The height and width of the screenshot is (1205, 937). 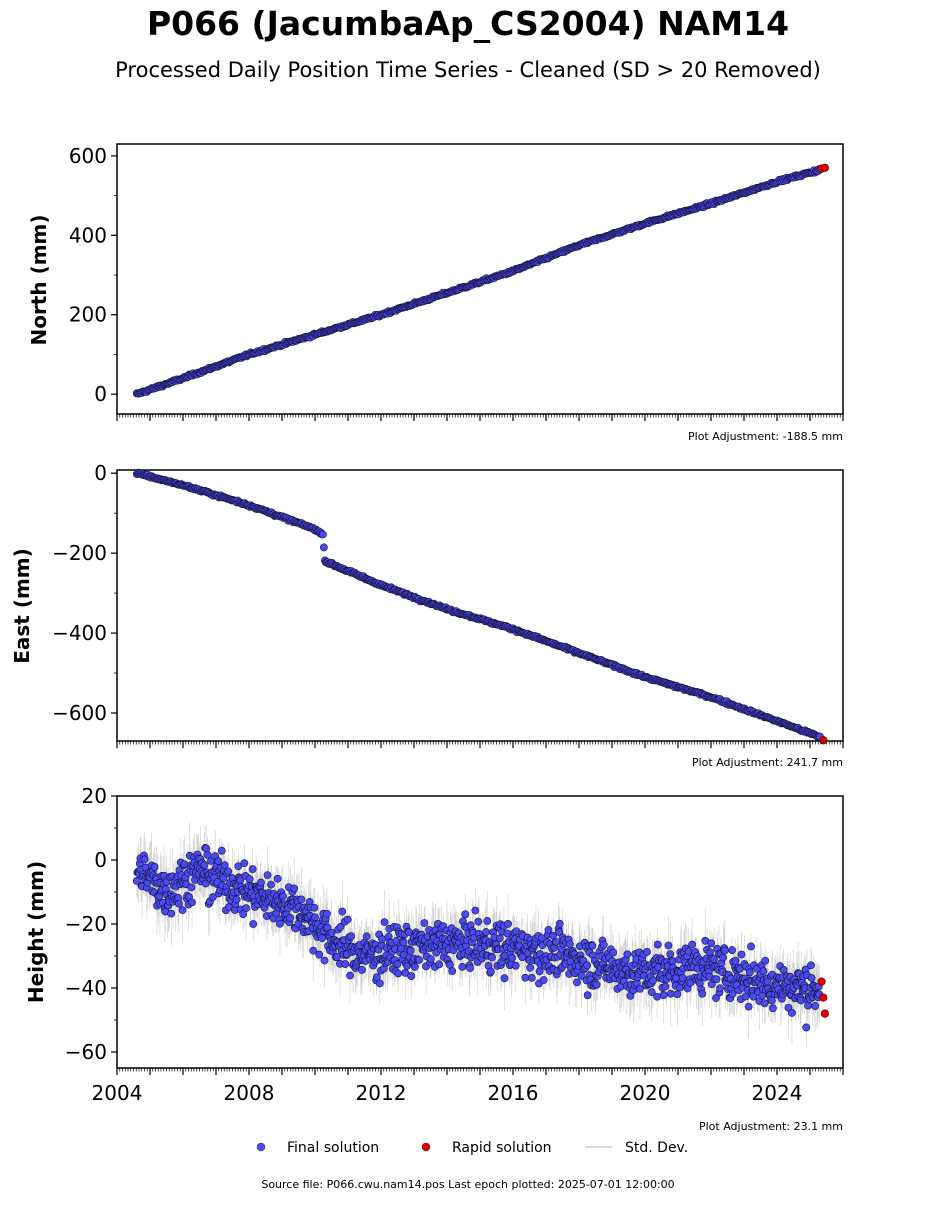 What do you see at coordinates (480, 280) in the screenshot?
I see `north-data-layer` at bounding box center [480, 280].